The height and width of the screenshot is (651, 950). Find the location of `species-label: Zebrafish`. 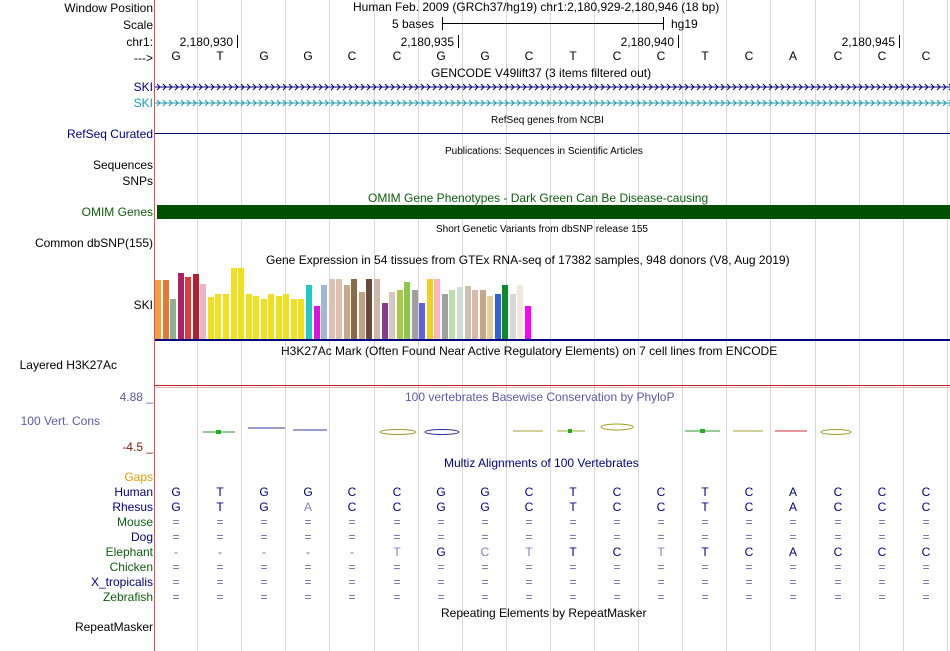

species-label: Zebrafish is located at coordinates (127, 597).